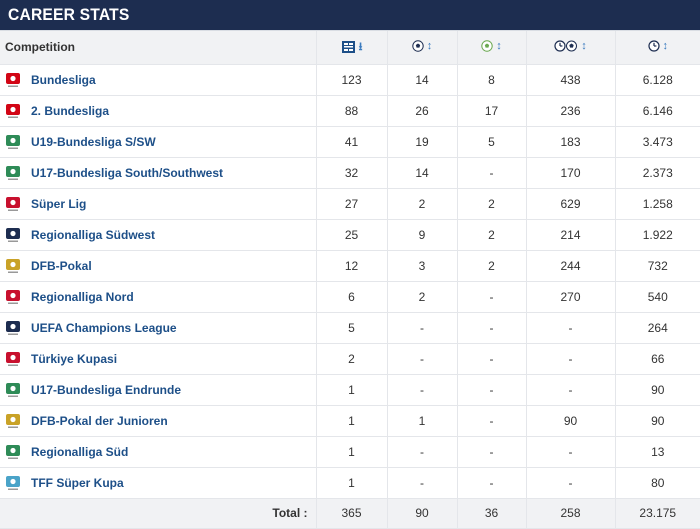 This screenshot has height=529, width=700. I want to click on competition-name-cell: UEFA Champions League, so click(173, 328).